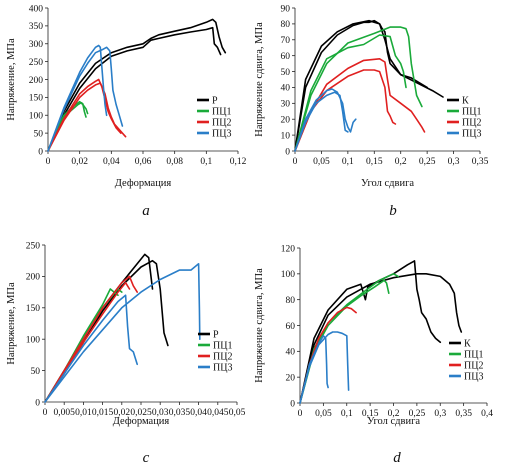 The image size is (506, 468). Describe the element at coordinates (65, 413) in the screenshot. I see `panel-c-x-tick-label: 0,005` at that location.